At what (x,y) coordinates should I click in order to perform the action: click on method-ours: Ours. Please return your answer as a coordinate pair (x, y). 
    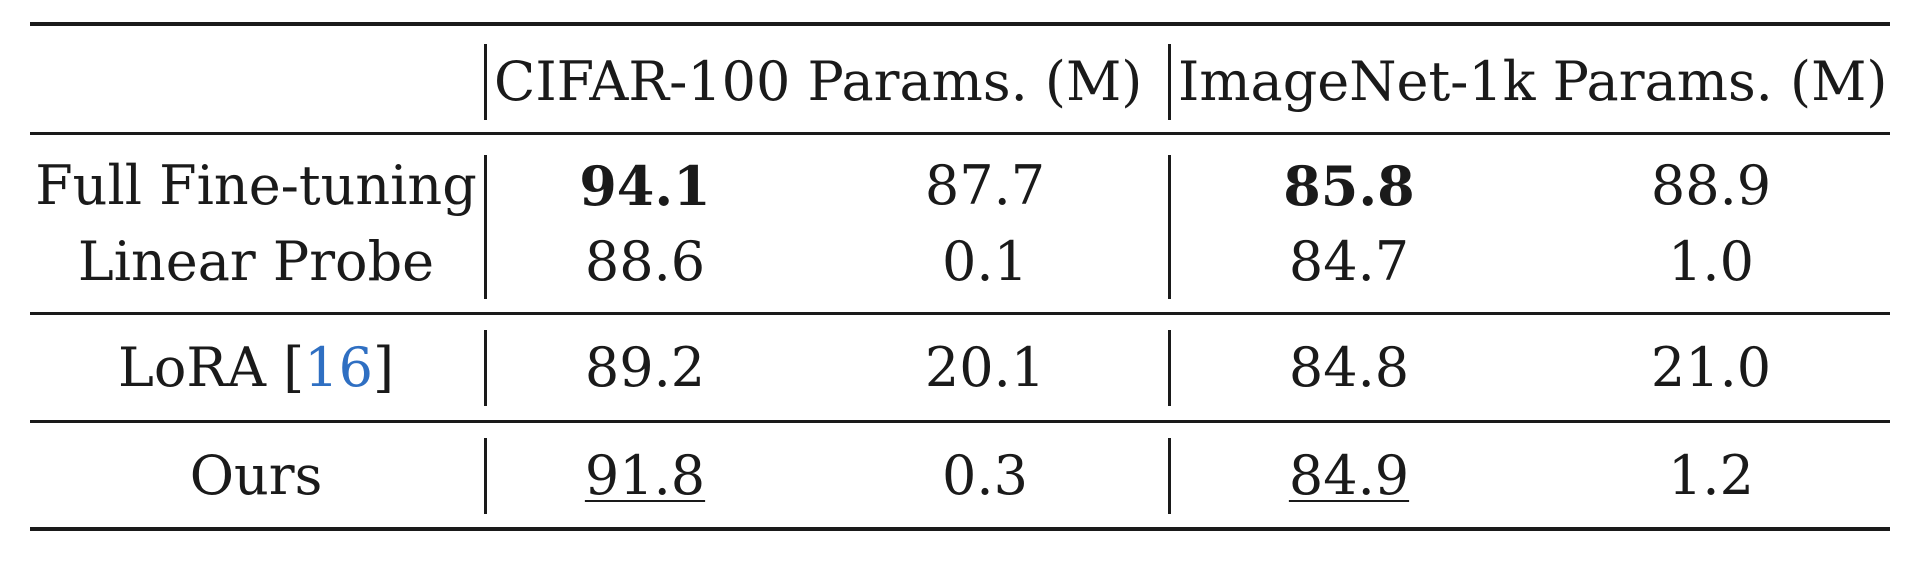
    Looking at the image, I should click on (256, 475).